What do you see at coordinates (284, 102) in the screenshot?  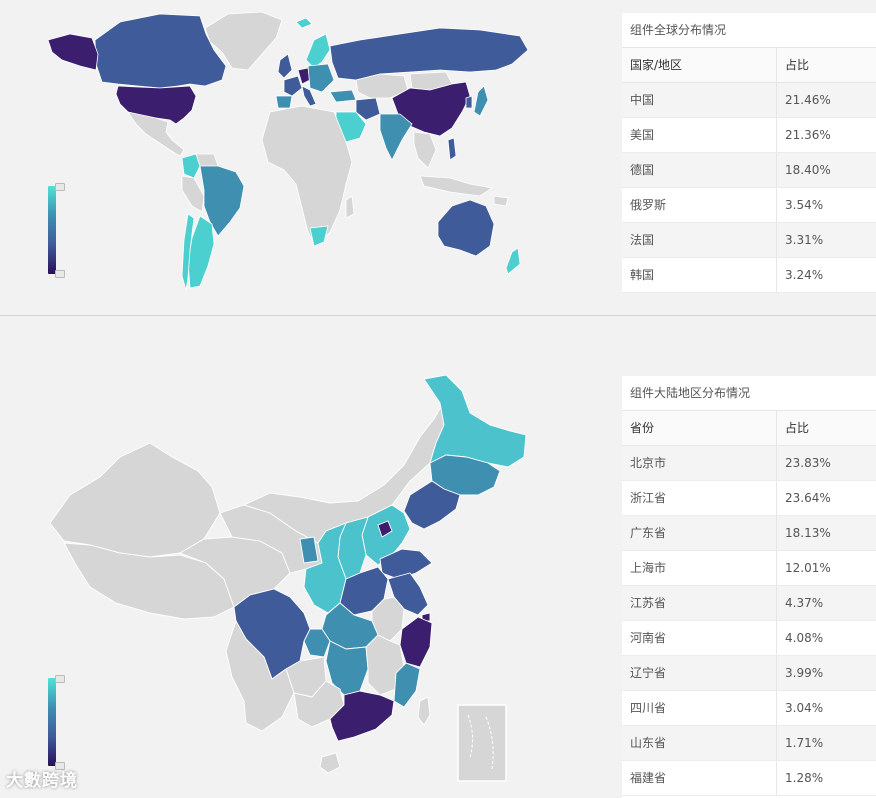 I see `map-region-spain` at bounding box center [284, 102].